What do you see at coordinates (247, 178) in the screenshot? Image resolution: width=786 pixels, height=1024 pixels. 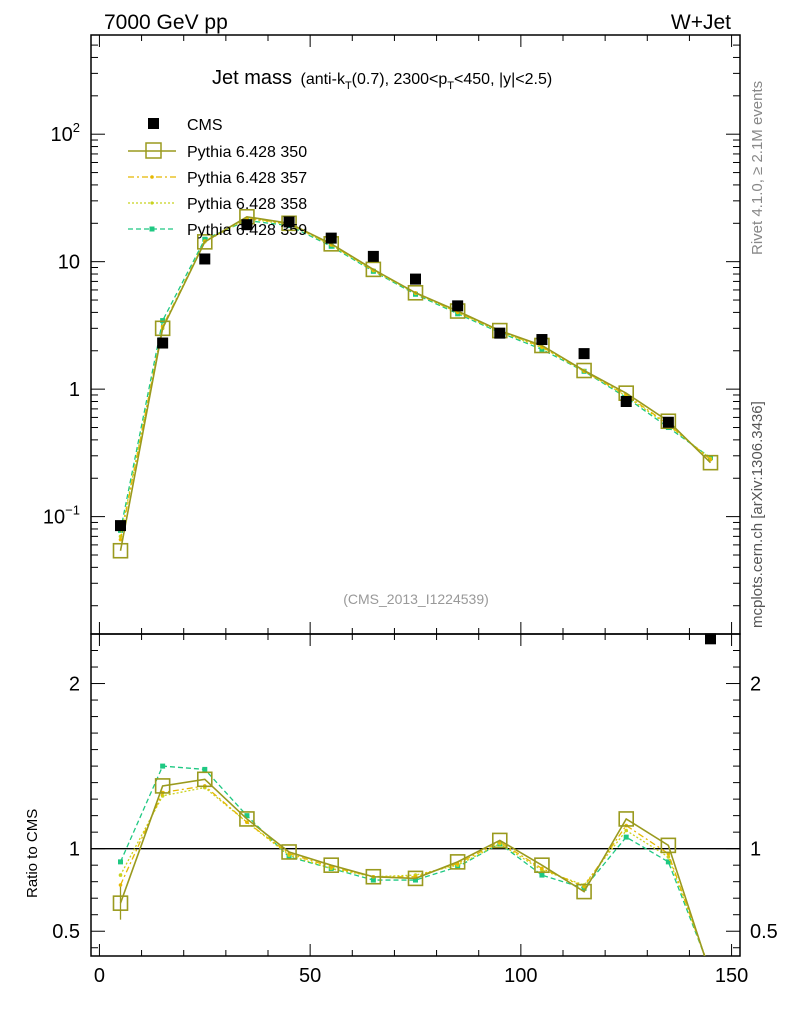 I see `legend-label-357: Pythia 6.428 357` at bounding box center [247, 178].